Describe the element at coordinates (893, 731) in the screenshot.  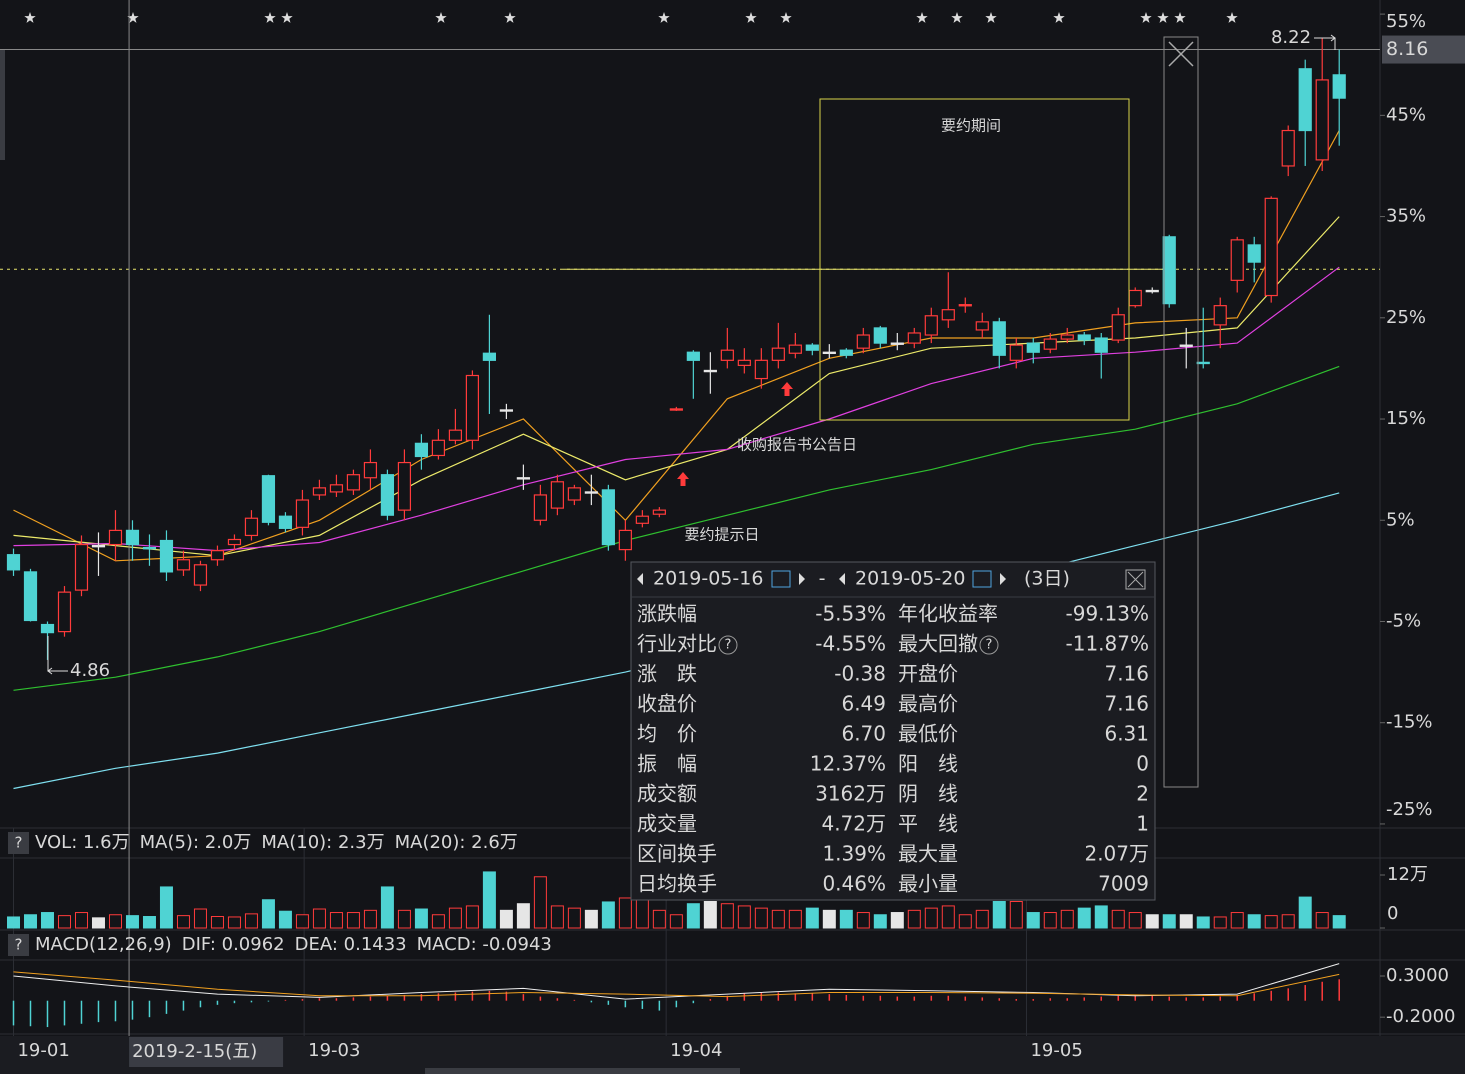
I see `stats-panel` at that location.